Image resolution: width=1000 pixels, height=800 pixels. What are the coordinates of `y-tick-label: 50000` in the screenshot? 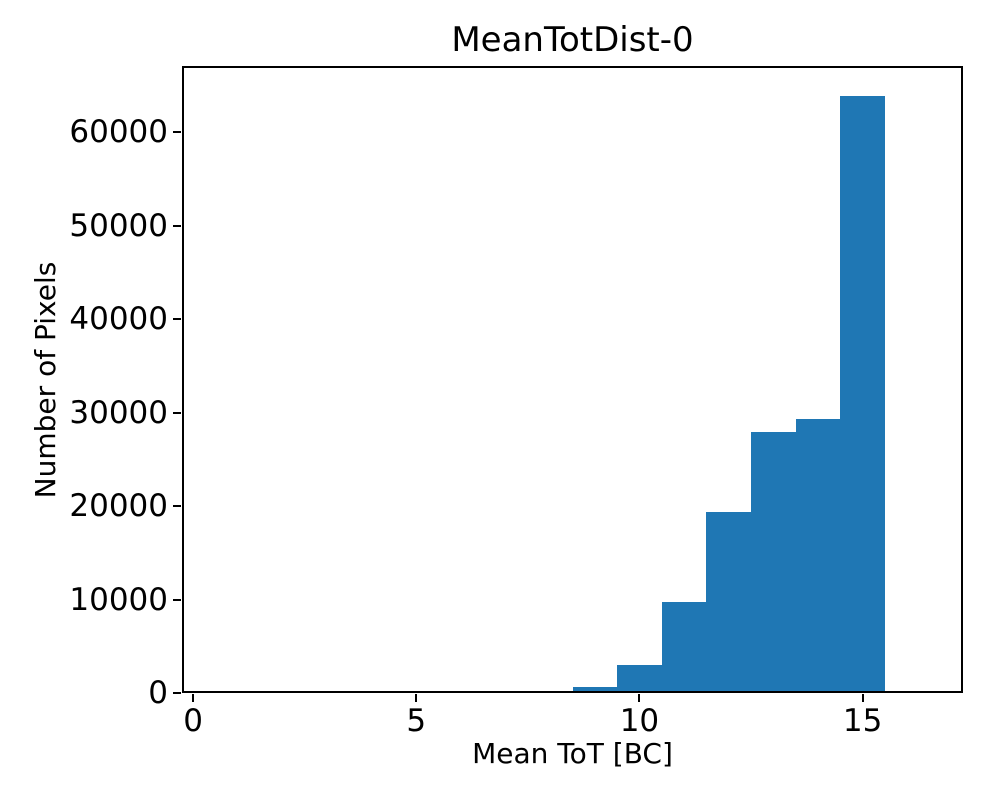 It's located at (118, 225).